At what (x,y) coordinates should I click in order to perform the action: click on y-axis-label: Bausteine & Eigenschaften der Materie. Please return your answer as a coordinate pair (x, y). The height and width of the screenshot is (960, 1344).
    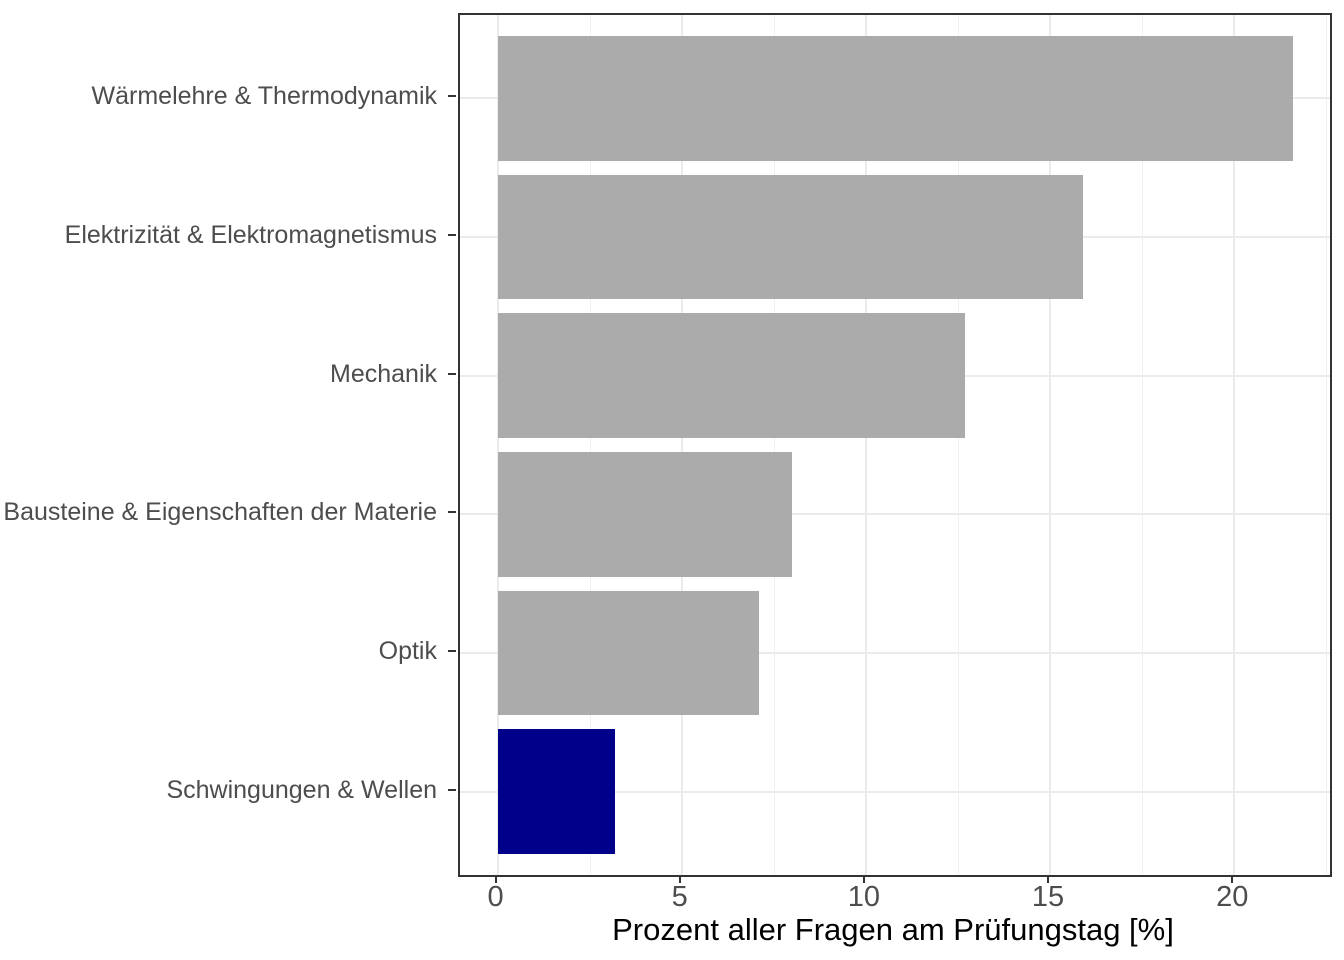
    Looking at the image, I should click on (220, 512).